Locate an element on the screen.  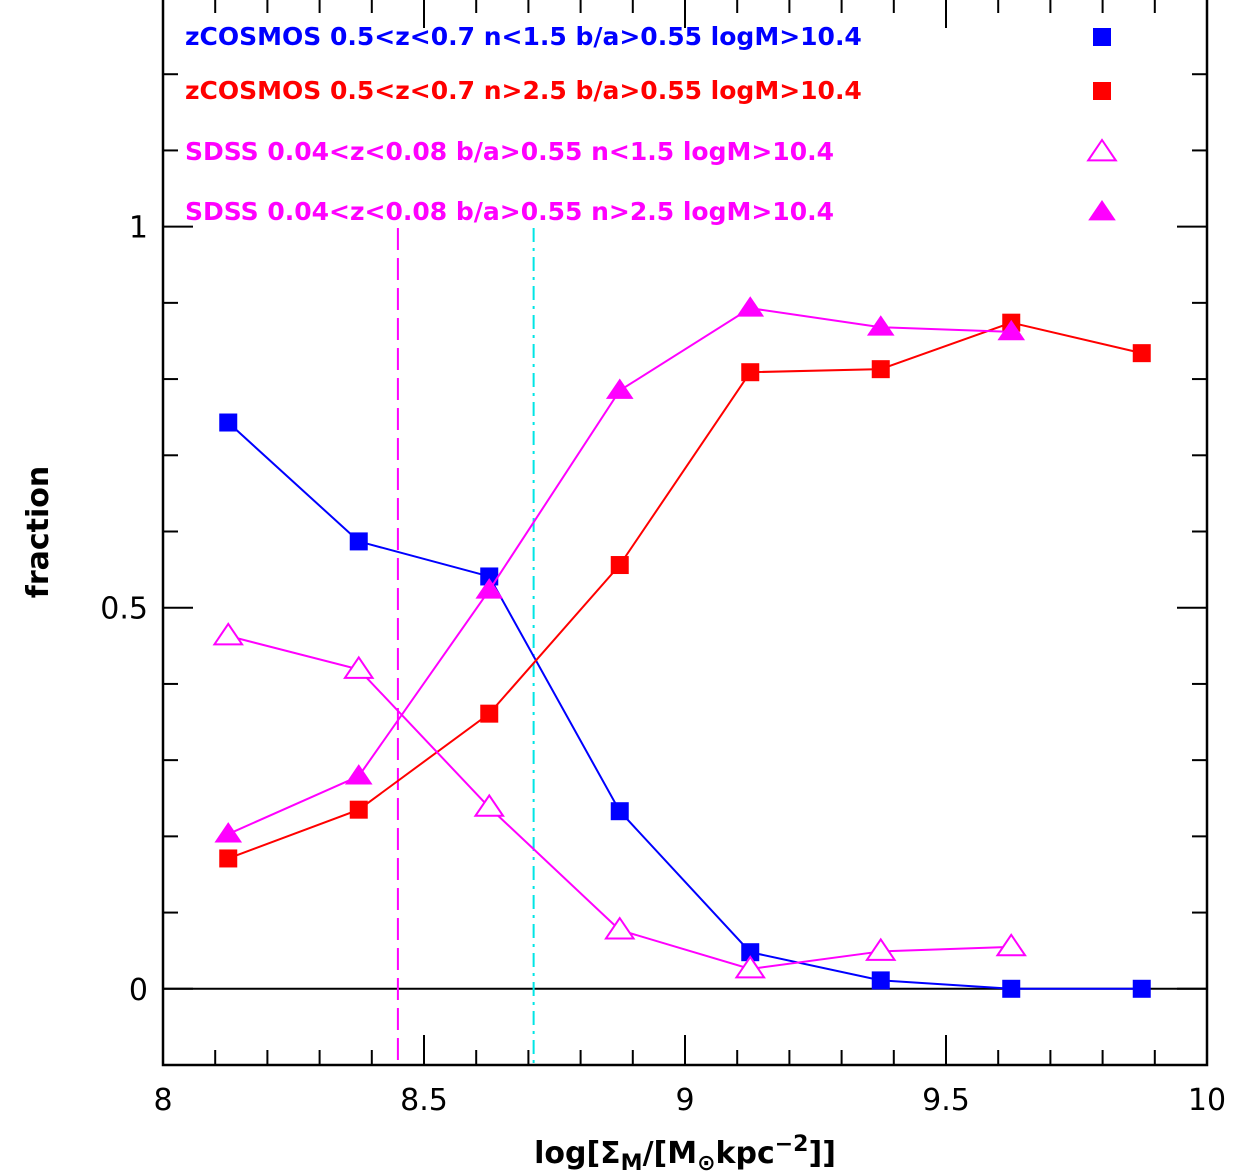
y-tick-label: 0.5 is located at coordinates (124, 609).